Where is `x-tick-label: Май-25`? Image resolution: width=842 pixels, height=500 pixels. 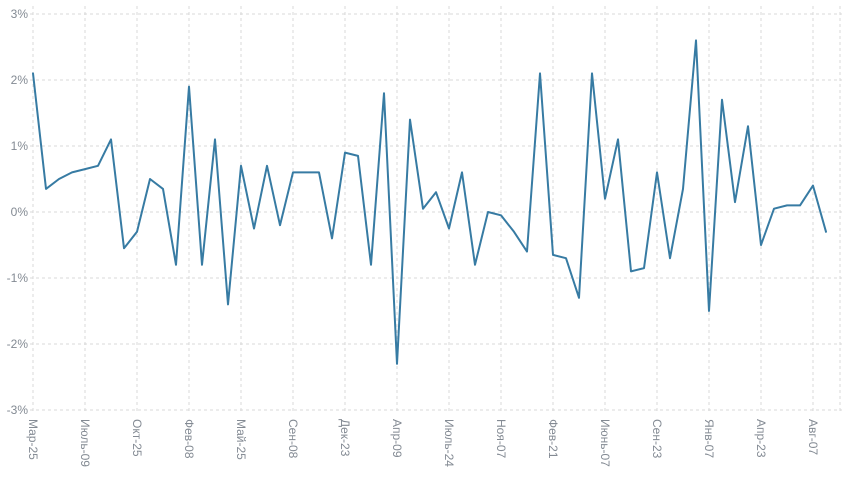 x-tick-label: Май-25 is located at coordinates (241, 439).